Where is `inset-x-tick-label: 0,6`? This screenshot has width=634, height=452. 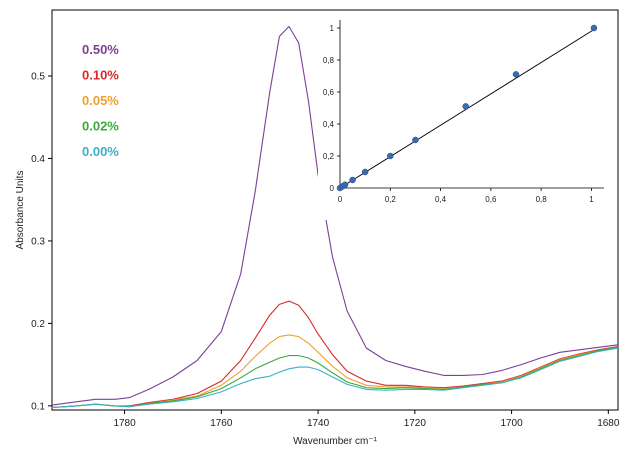
inset-x-tick-label: 0,6 is located at coordinates (491, 199).